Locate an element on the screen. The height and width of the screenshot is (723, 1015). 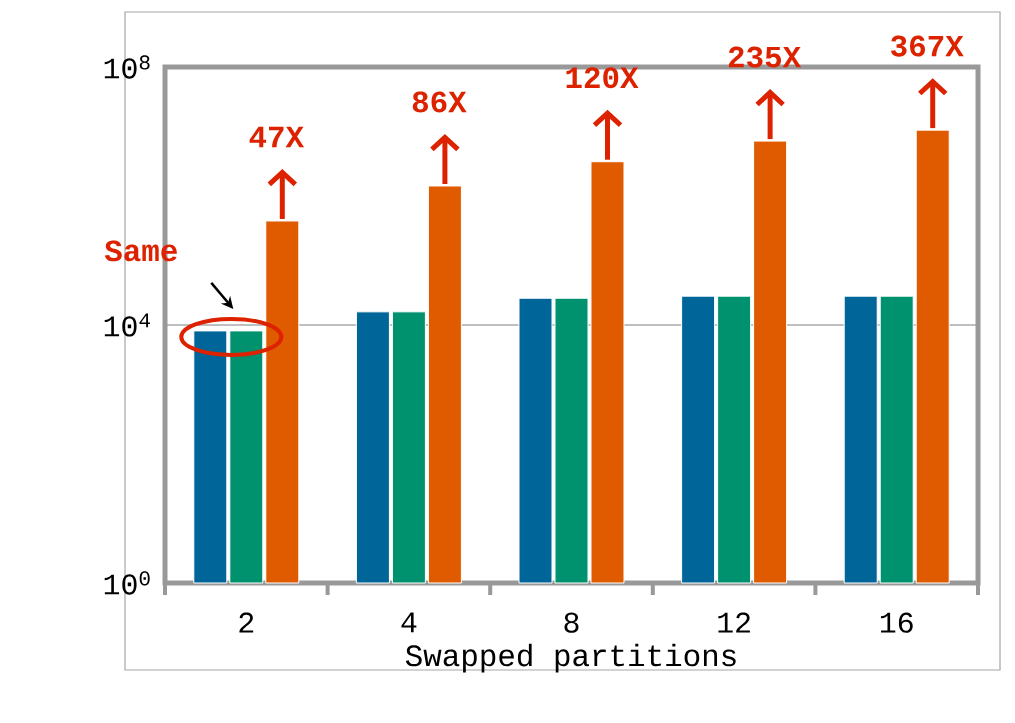
x-tick-label: 2 is located at coordinates (246, 622).